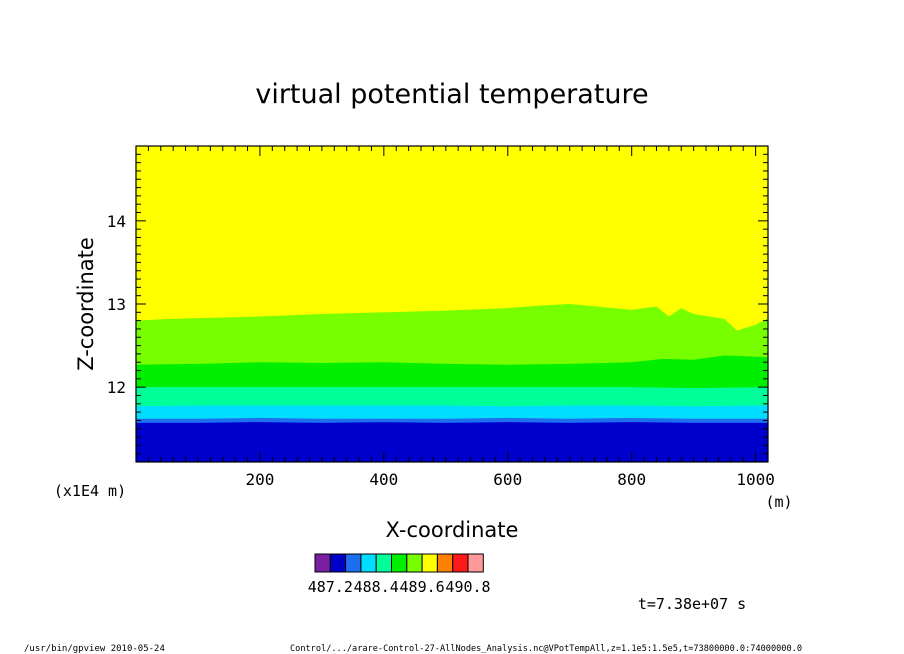  I want to click on x-tick-label: 400, so click(383, 479).